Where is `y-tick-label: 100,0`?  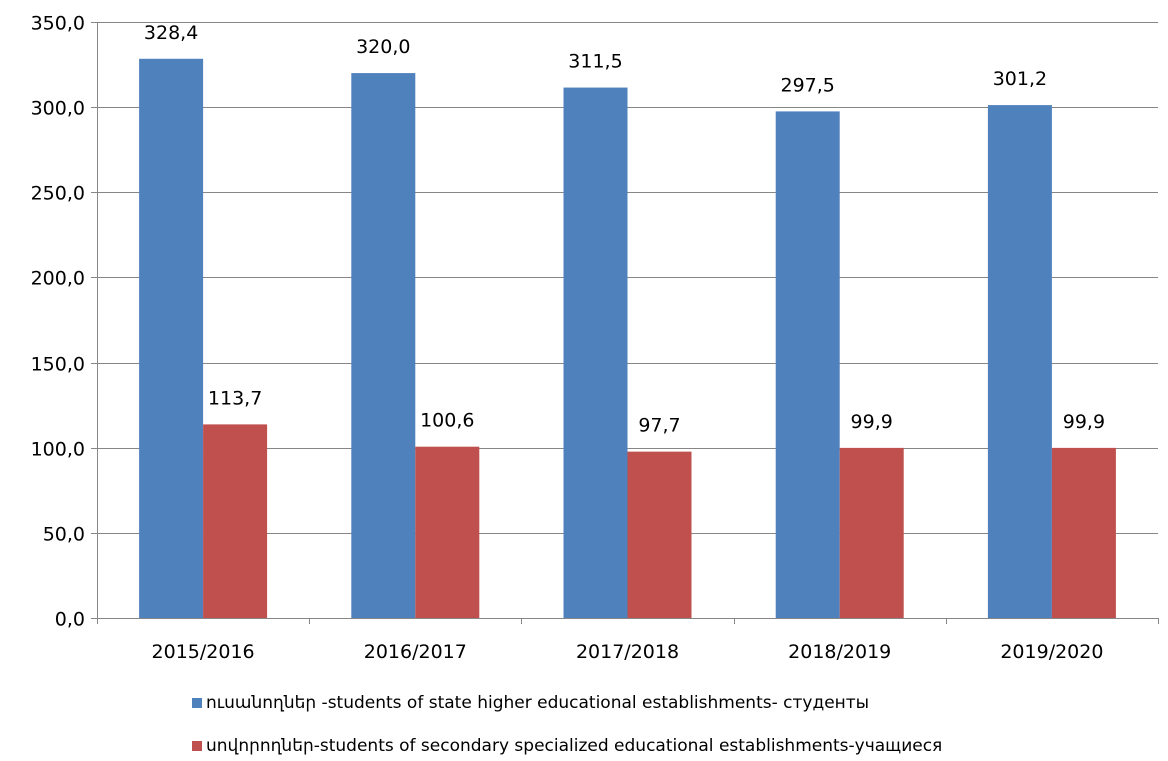 y-tick-label: 100,0 is located at coordinates (58, 450).